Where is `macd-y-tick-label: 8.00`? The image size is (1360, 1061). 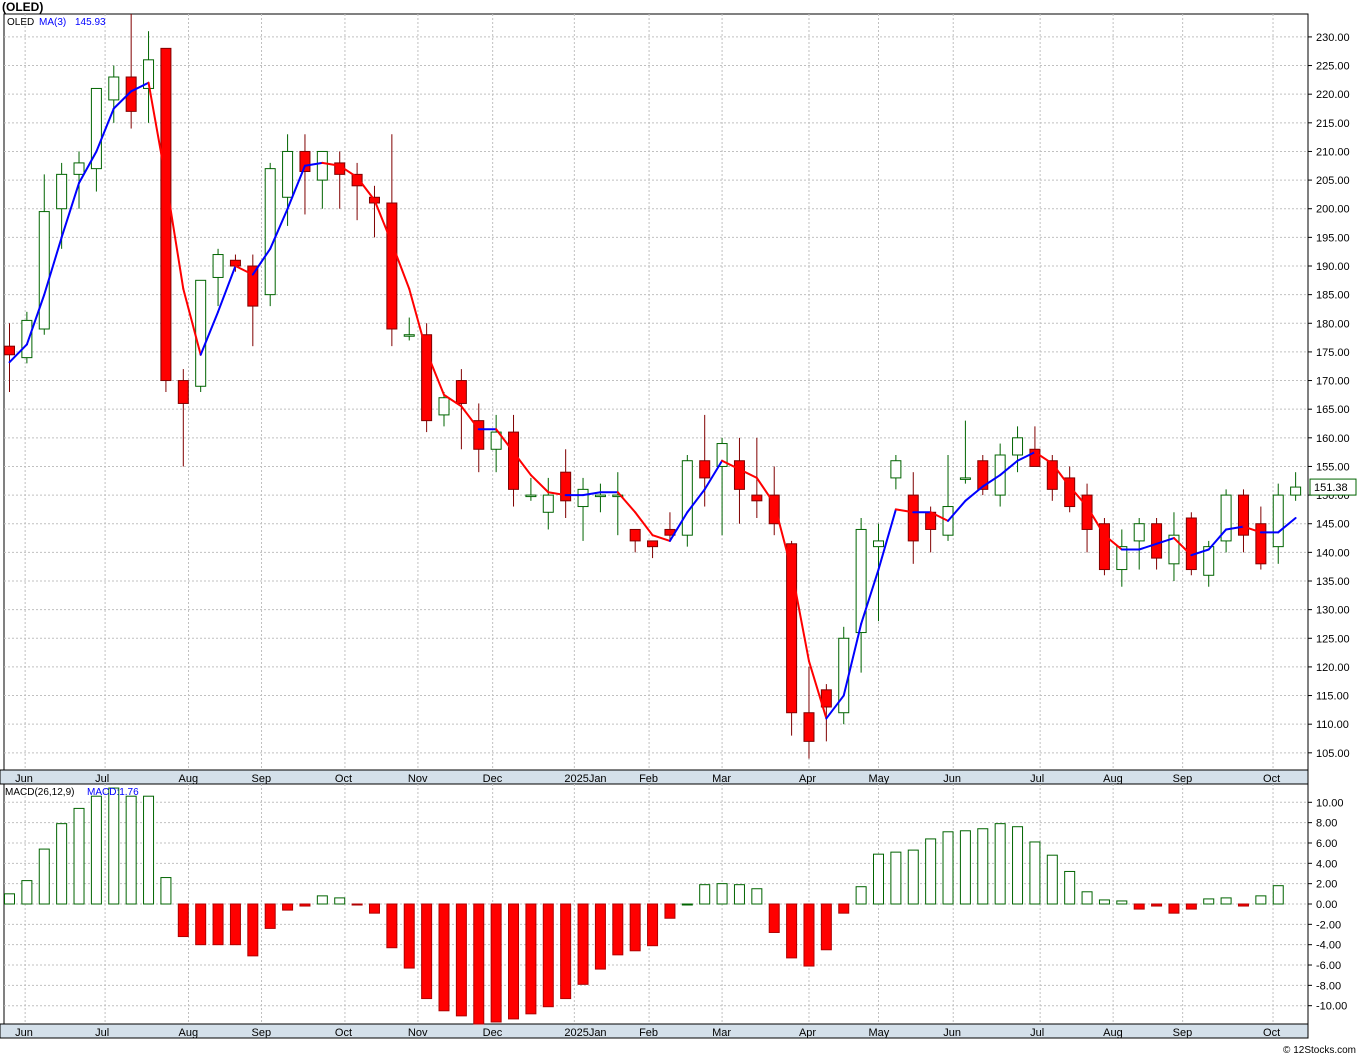 macd-y-tick-label: 8.00 is located at coordinates (1326, 824).